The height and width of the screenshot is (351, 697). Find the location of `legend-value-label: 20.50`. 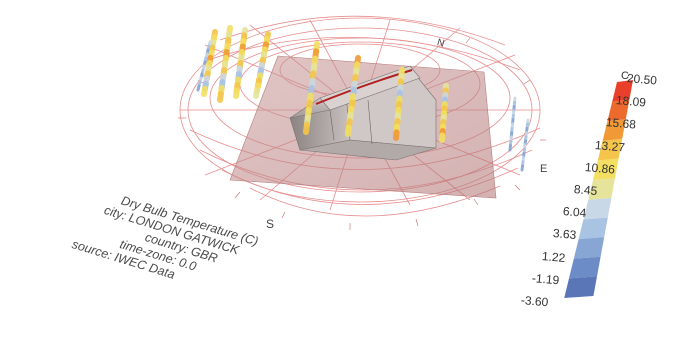

legend-value-label: 20.50 is located at coordinates (642, 79).